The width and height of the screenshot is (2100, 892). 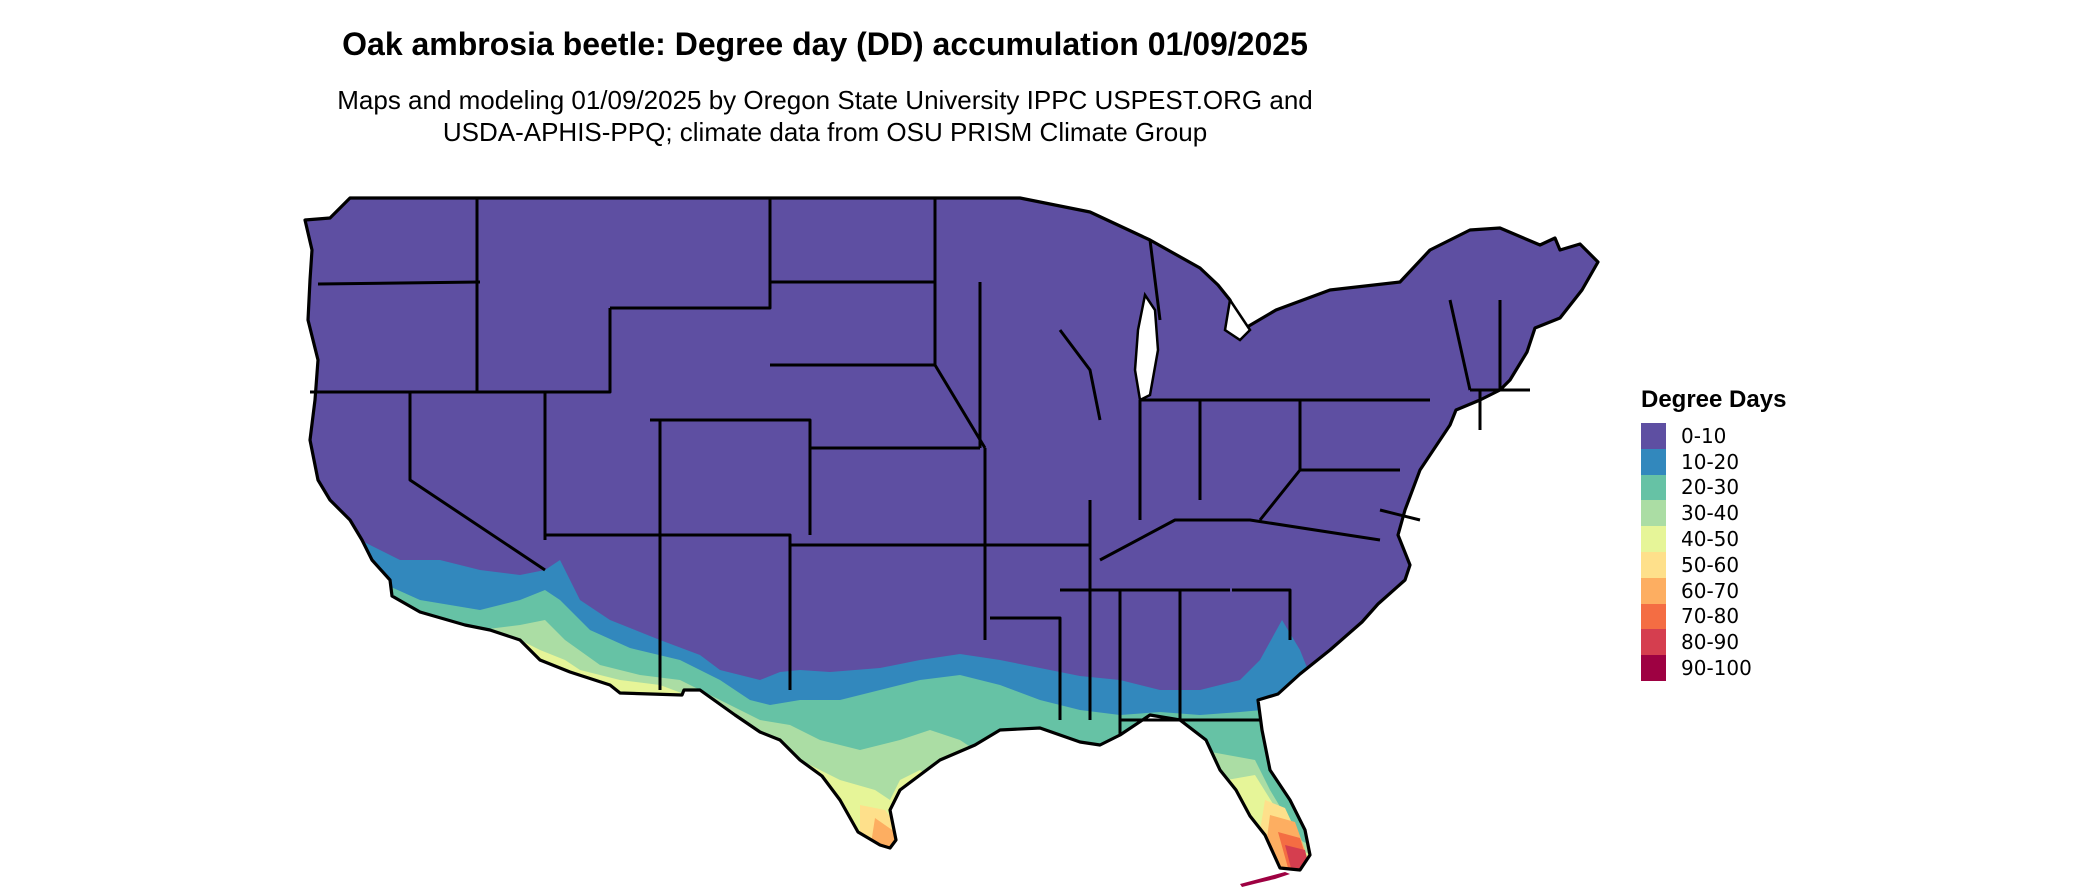 I want to click on legend-title: Degree Days, so click(x=1714, y=399).